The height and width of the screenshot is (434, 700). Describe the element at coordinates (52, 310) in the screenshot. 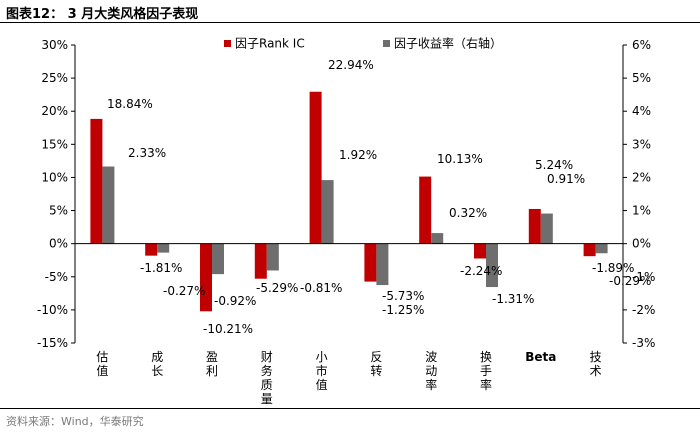

I see `left-tick-label-8: -10%` at that location.